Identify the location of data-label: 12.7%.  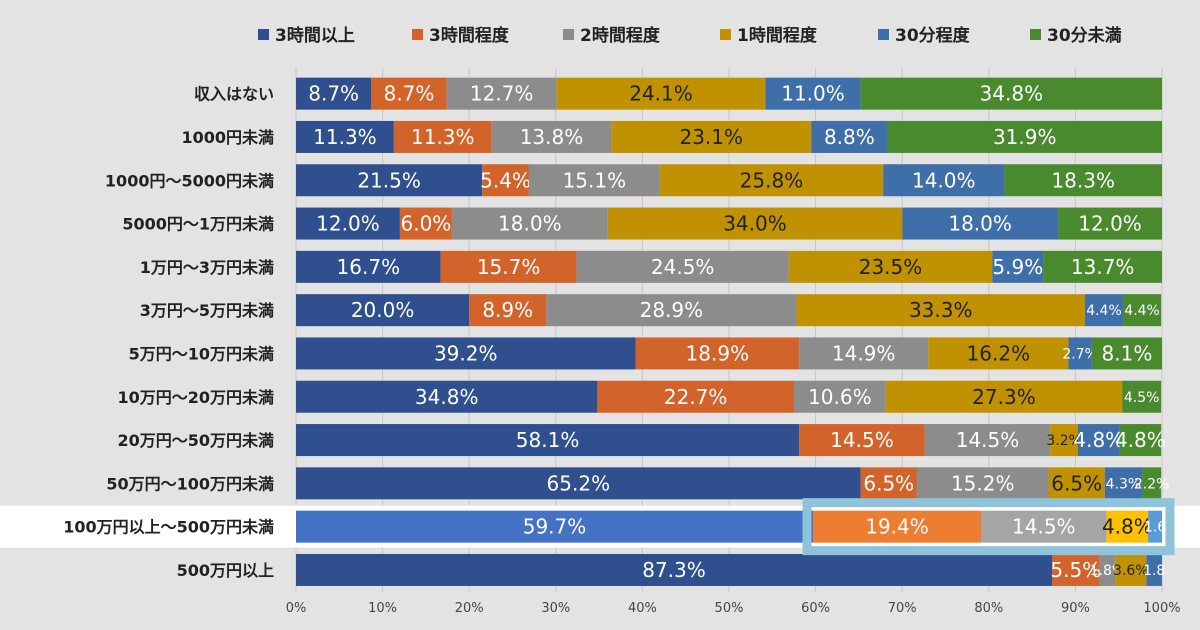
(502, 94).